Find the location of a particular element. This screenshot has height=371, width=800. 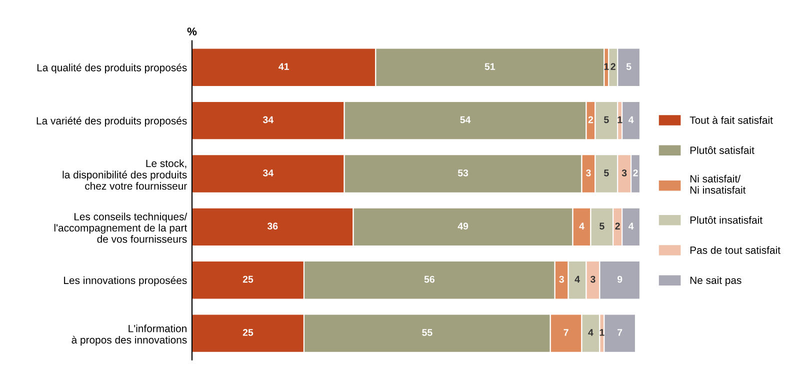

y-tick-label: La variété des produits proposés is located at coordinates (111, 121).